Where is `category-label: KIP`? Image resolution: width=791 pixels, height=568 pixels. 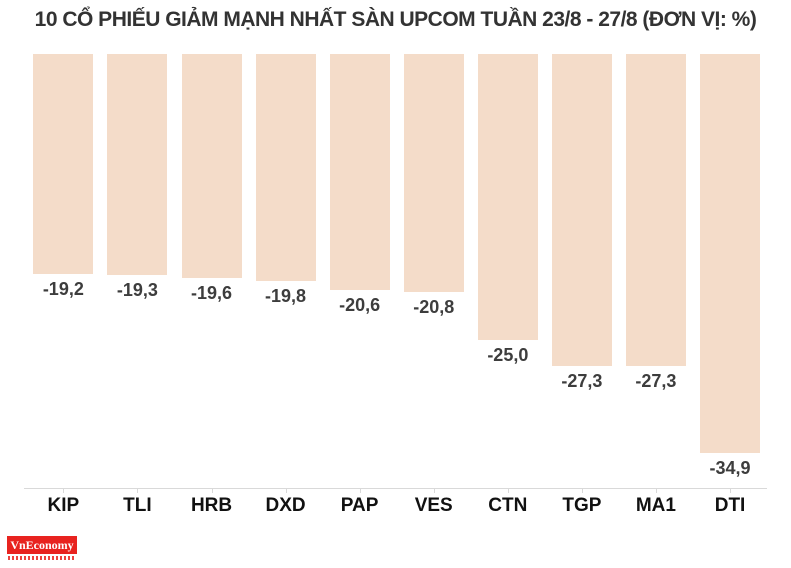
category-label: KIP is located at coordinates (63, 505).